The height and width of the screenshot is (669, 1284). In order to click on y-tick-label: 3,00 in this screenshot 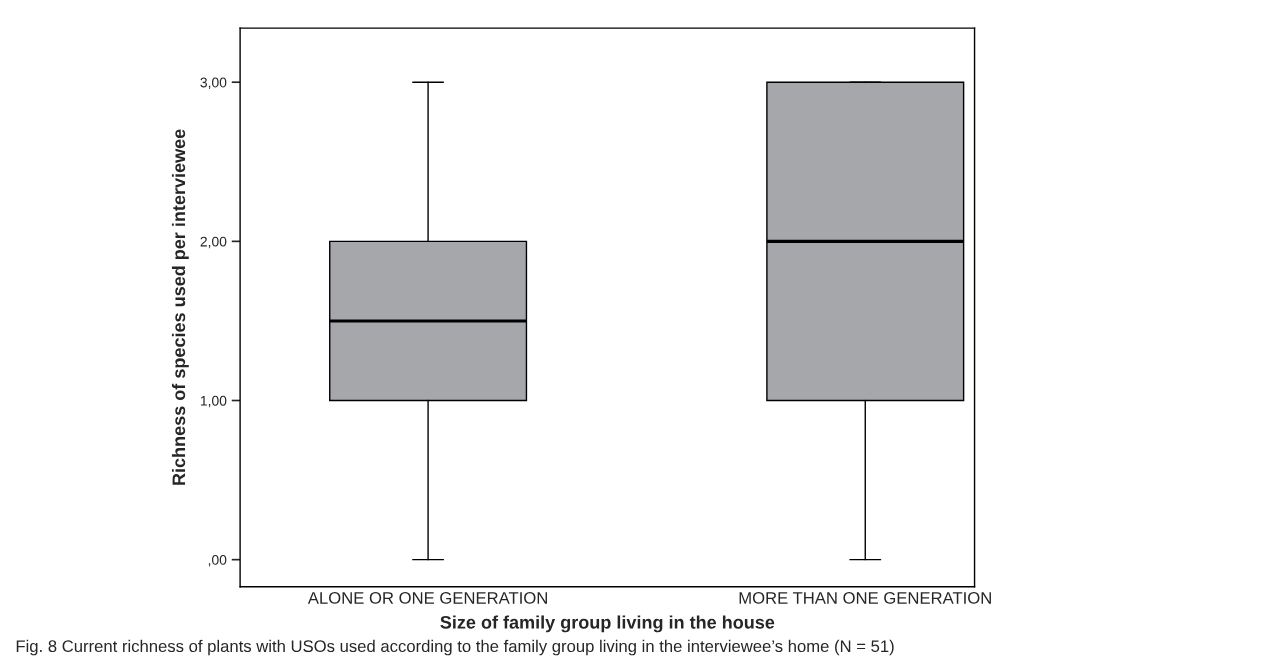, I will do `click(213, 83)`.